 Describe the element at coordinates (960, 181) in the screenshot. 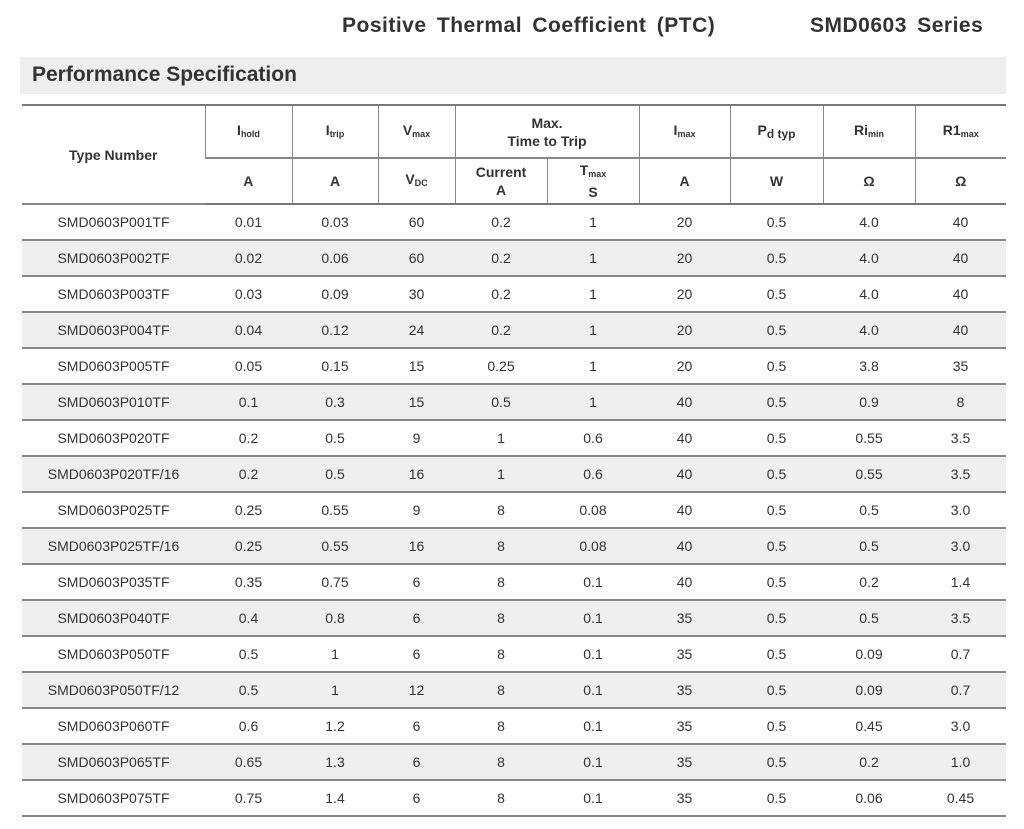

I see `unit-r1max: Ω` at that location.